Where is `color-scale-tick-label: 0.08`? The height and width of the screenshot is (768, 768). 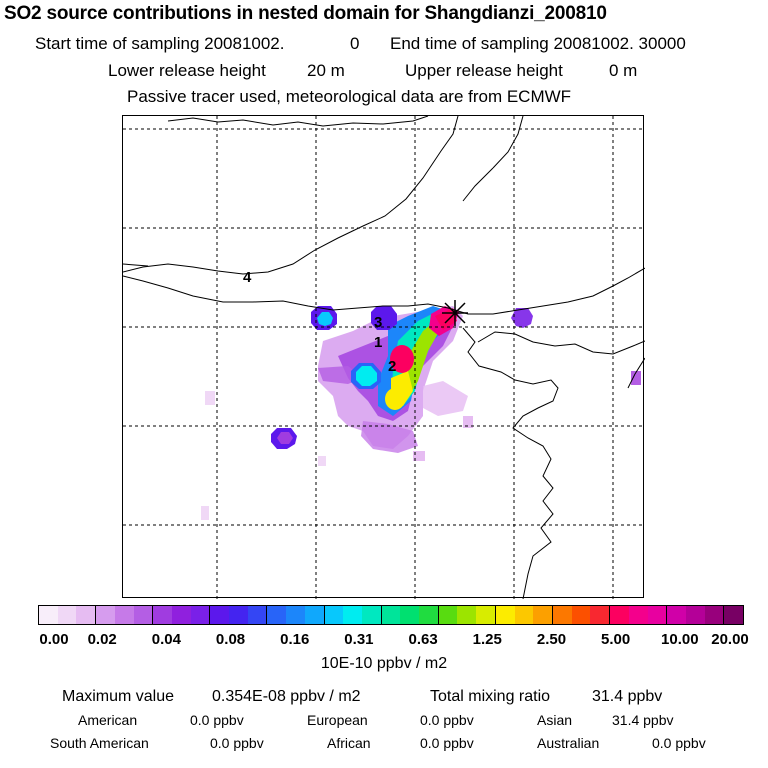
color-scale-tick-label: 0.08 is located at coordinates (230, 639).